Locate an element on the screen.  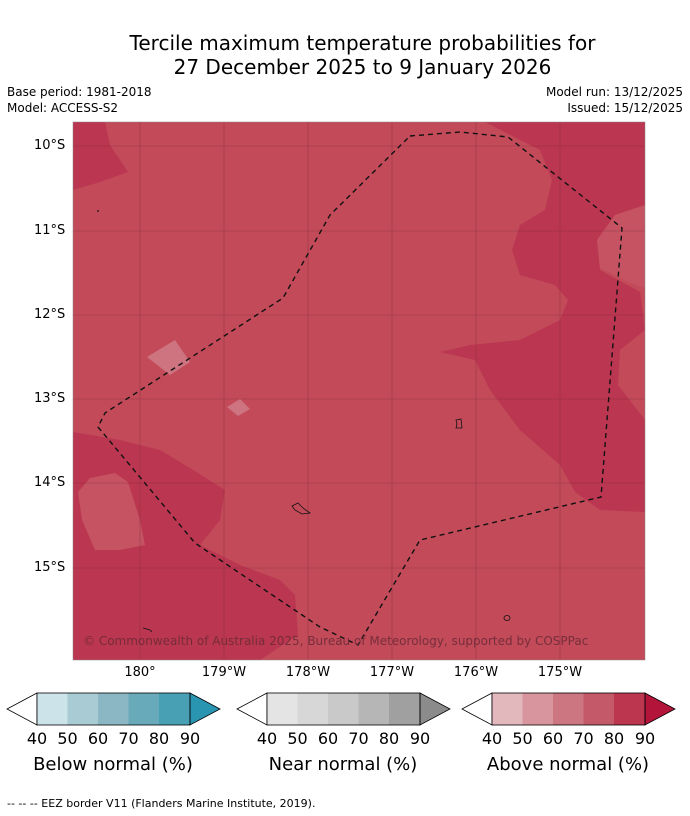
colorbar-above-max-arrow is located at coordinates (660, 709).